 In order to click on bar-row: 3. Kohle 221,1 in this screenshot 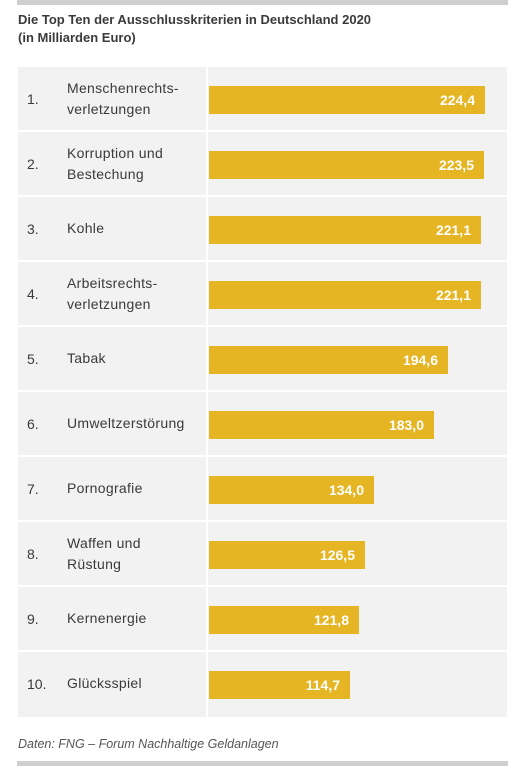, I will do `click(262, 229)`.